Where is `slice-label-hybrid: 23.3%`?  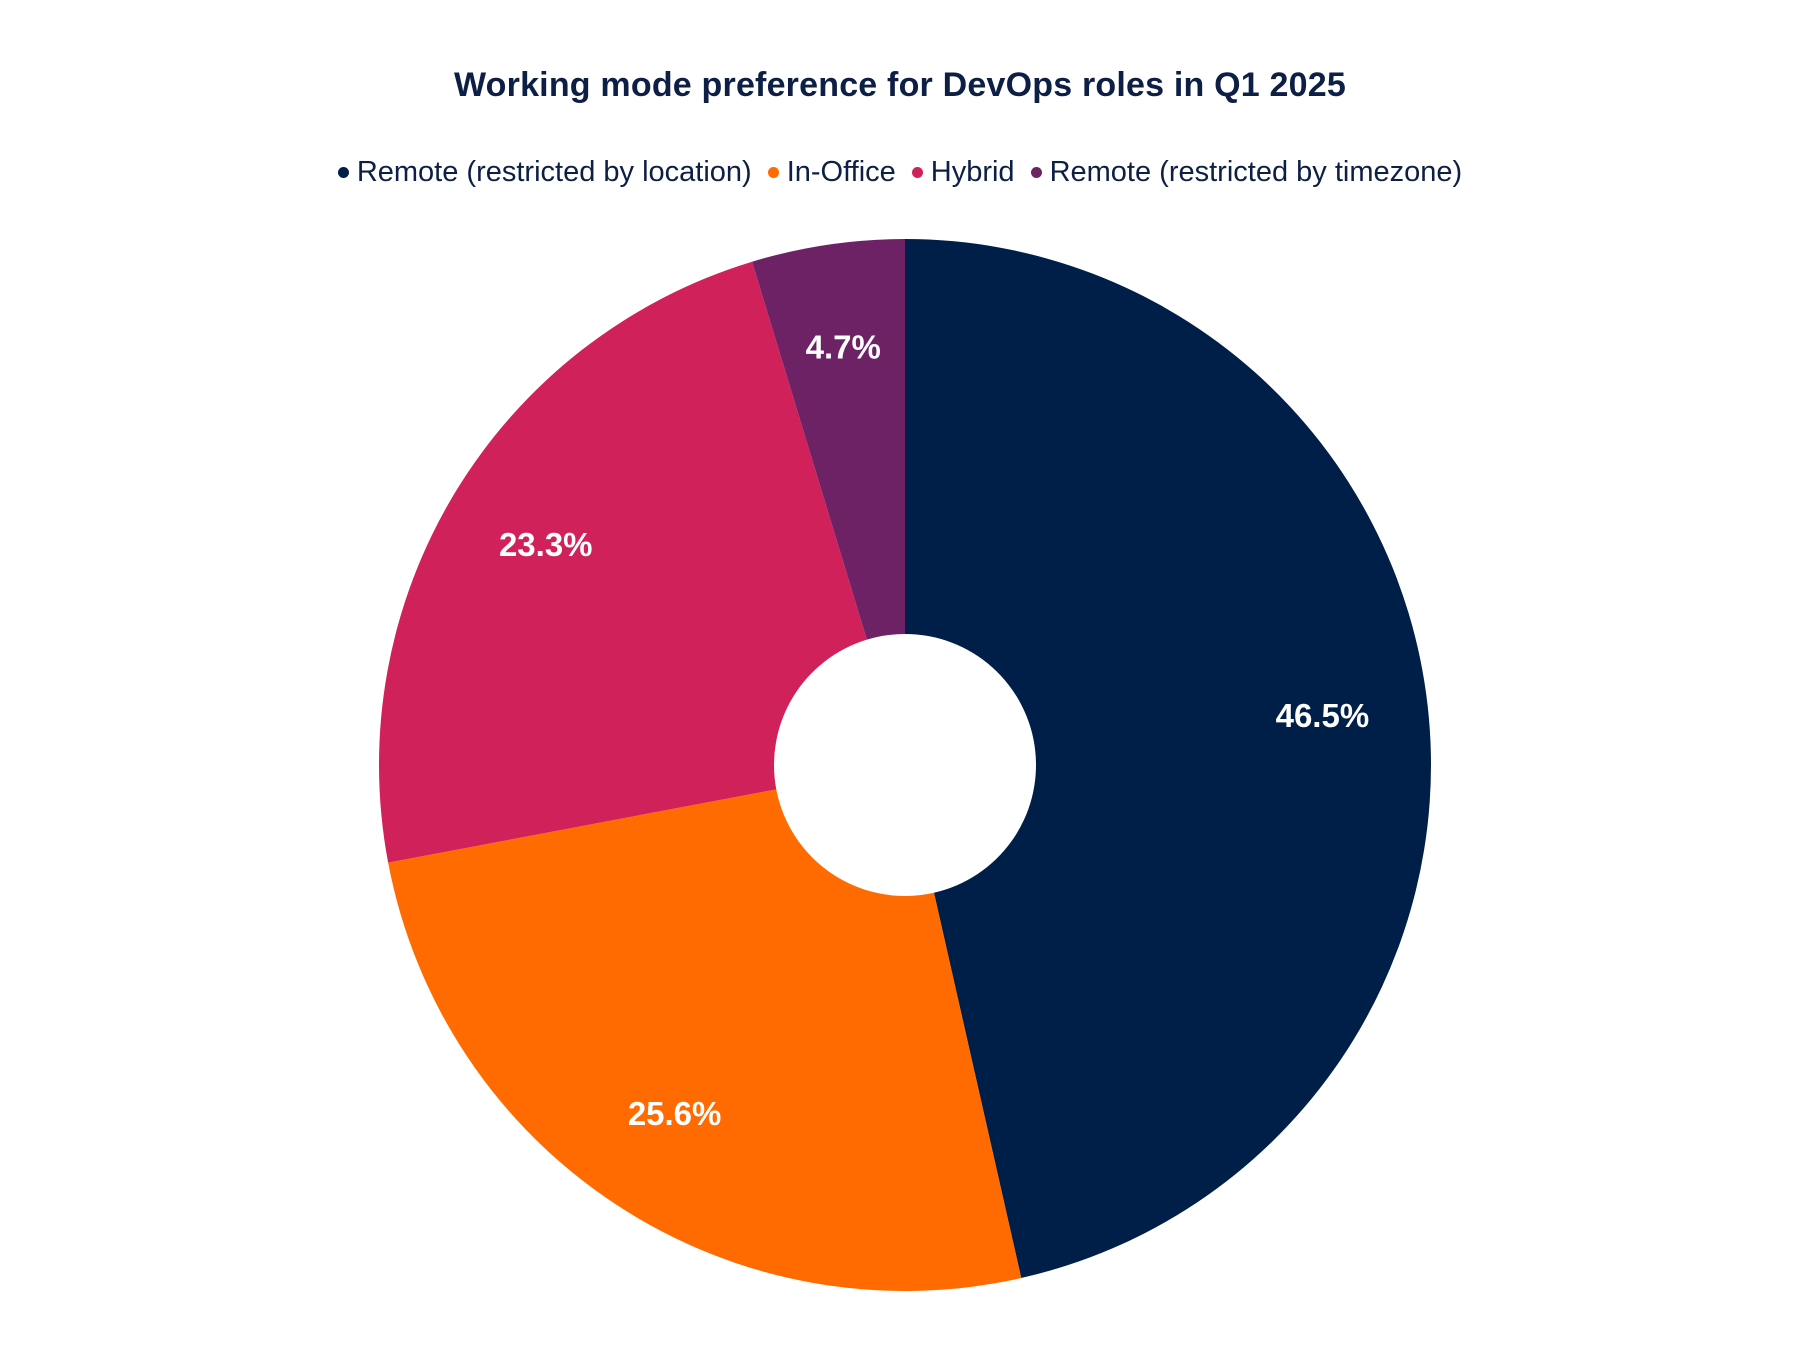 slice-label-hybrid: 23.3% is located at coordinates (546, 544).